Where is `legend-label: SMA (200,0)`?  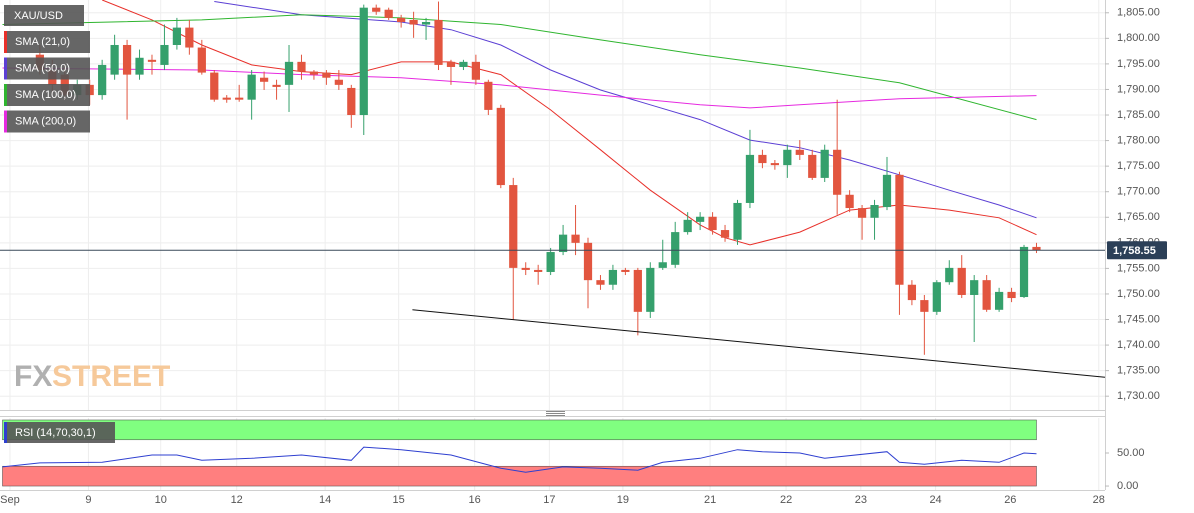 legend-label: SMA (200,0) is located at coordinates (45, 121).